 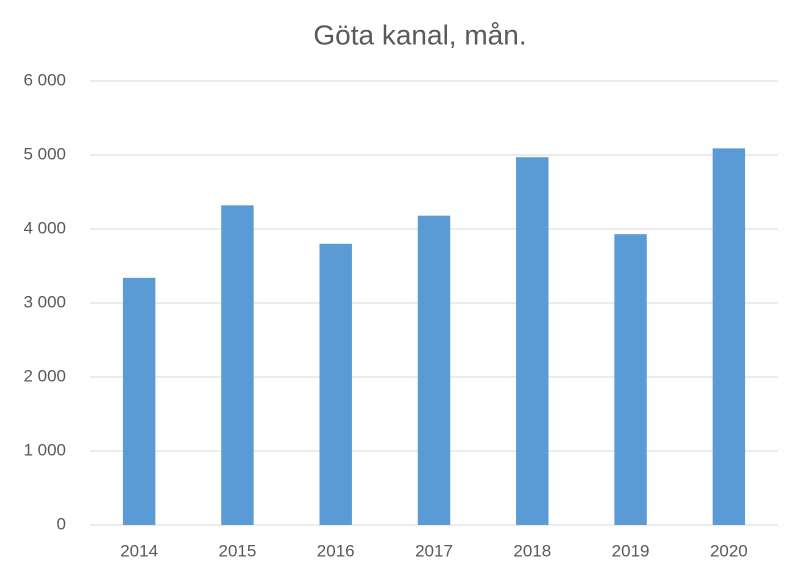 I want to click on y-tick-label: 4 000, so click(x=44, y=227).